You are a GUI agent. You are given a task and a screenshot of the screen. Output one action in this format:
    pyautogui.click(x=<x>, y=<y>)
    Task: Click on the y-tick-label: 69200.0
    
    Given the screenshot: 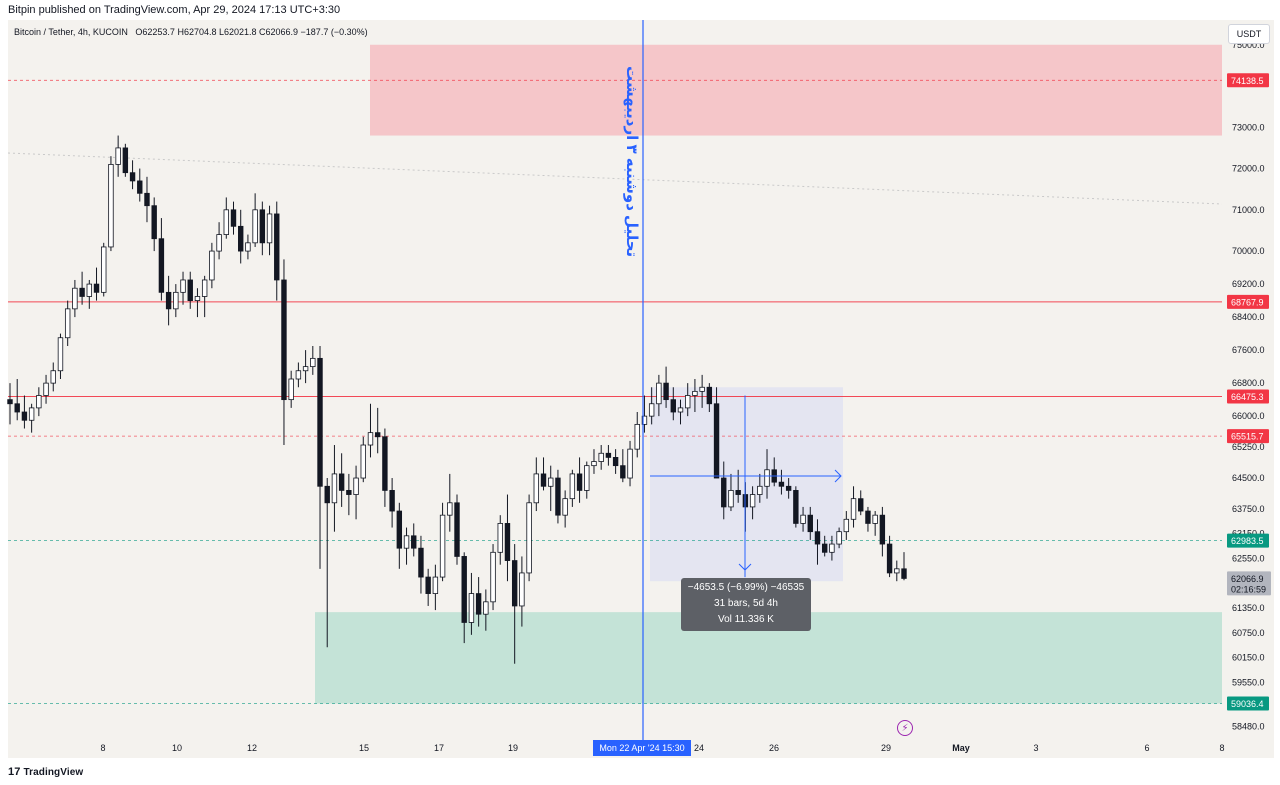 What is the action you would take?
    pyautogui.click(x=1248, y=284)
    